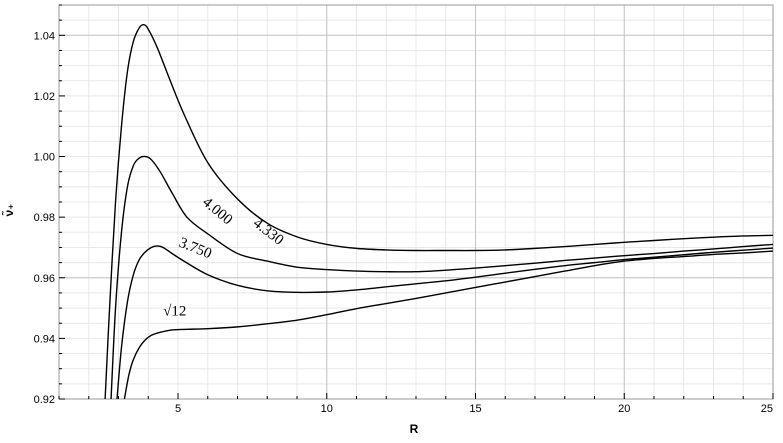 The image size is (783, 443). What do you see at coordinates (767, 409) in the screenshot?
I see `x-tick-label: 25` at bounding box center [767, 409].